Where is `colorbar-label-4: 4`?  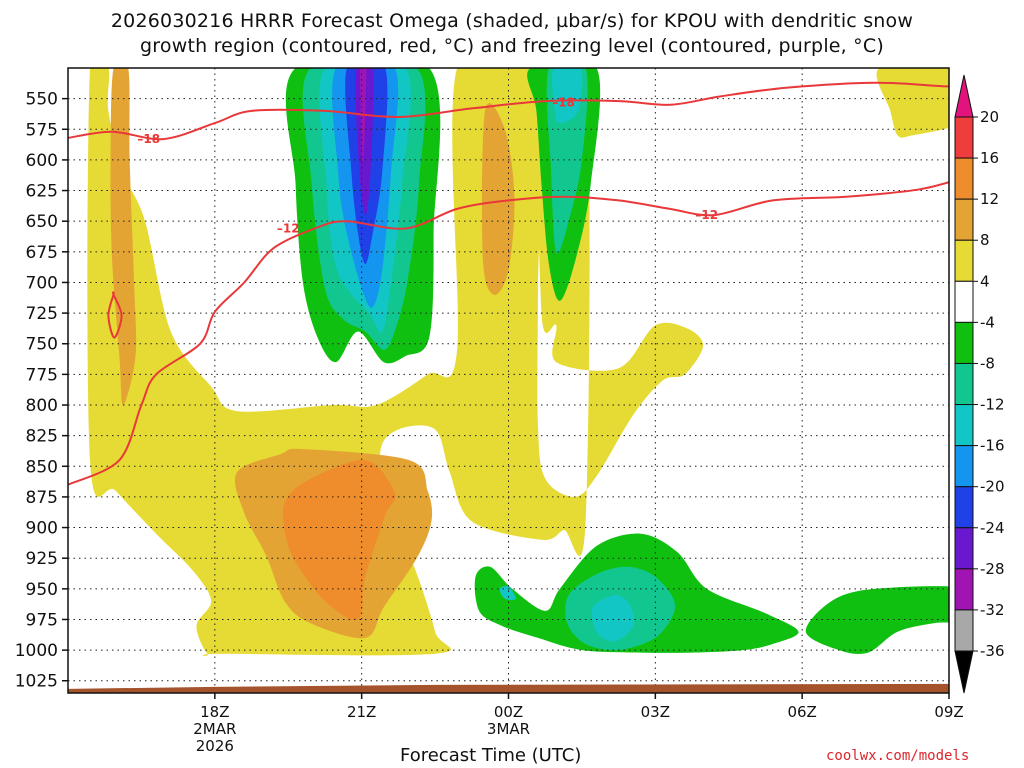 colorbar-label-4: 4 is located at coordinates (985, 281).